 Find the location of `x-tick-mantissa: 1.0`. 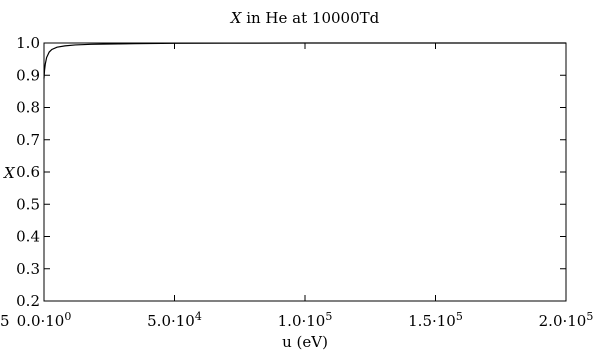

x-tick-mantissa: 1.0 is located at coordinates (290, 321).